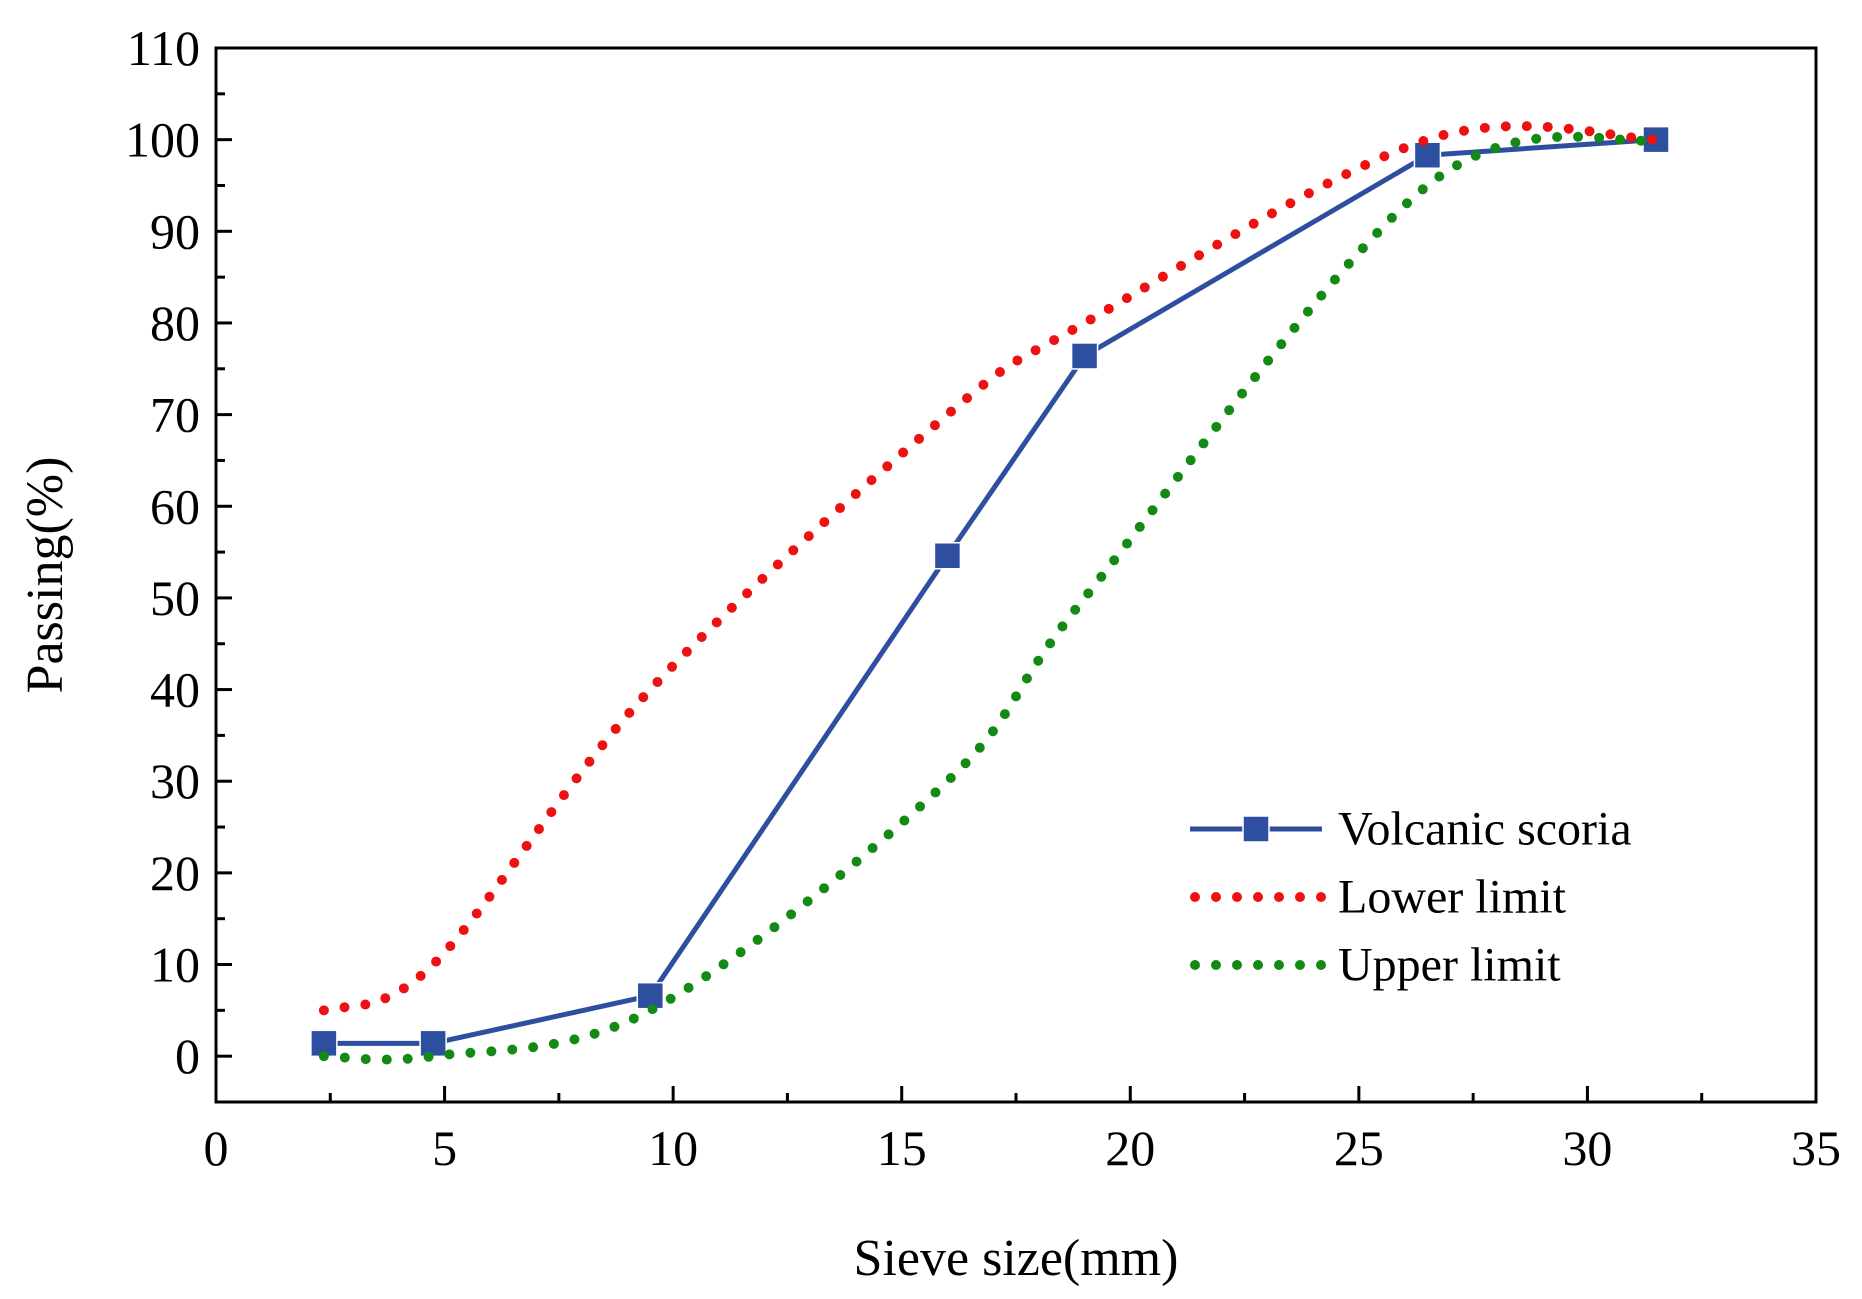 This screenshot has height=1299, width=1862. I want to click on y-tick-label: 80, so click(175, 323).